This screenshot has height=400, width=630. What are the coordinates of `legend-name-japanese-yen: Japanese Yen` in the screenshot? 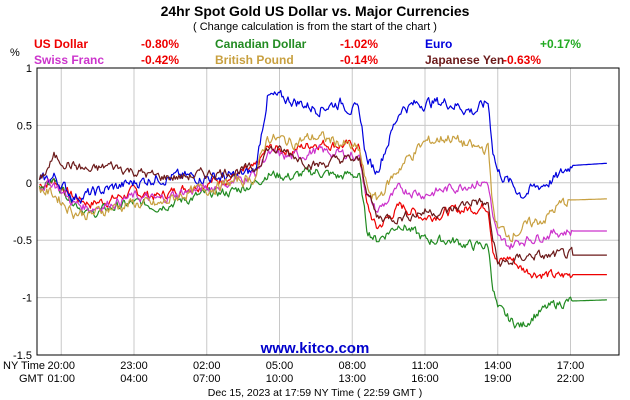 It's located at (464, 60).